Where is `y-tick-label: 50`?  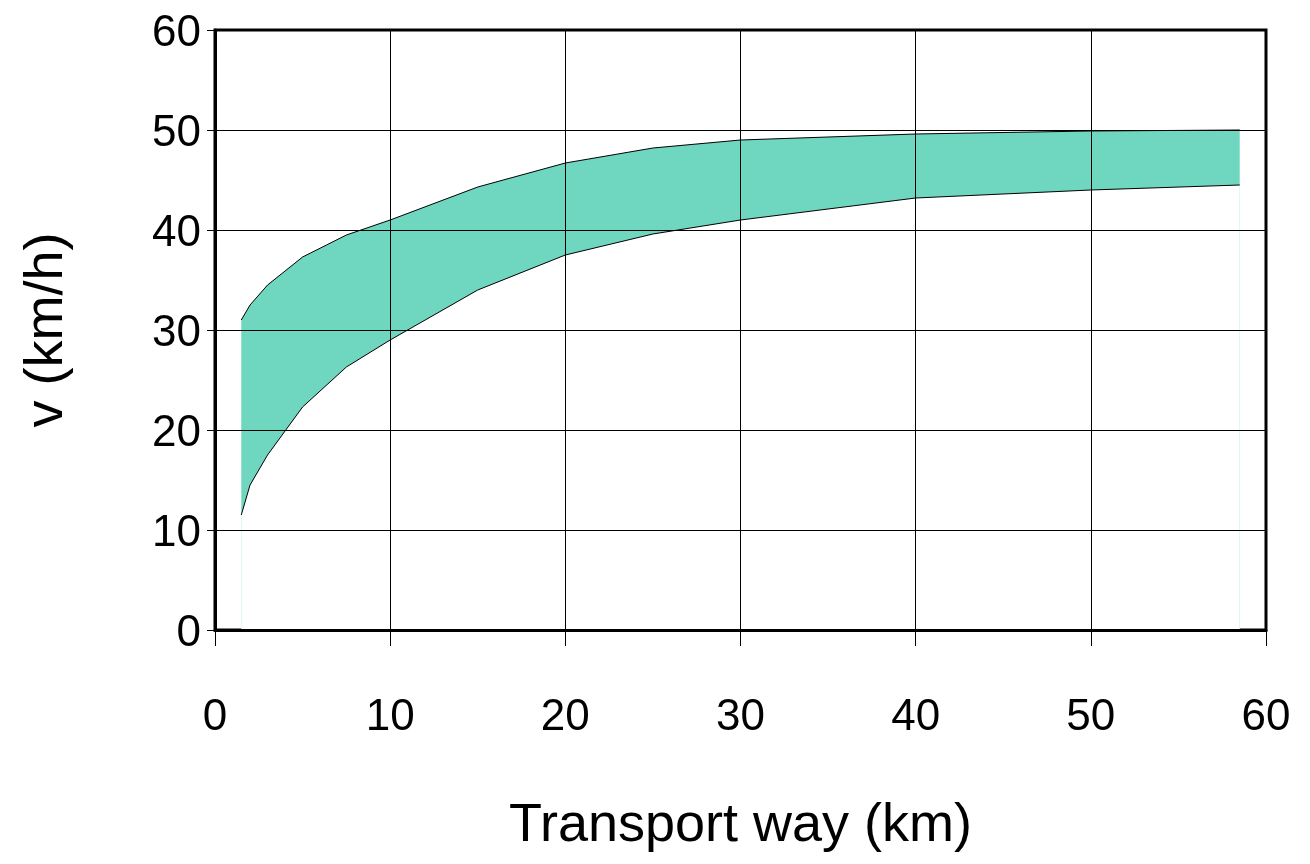 y-tick-label: 50 is located at coordinates (176, 130).